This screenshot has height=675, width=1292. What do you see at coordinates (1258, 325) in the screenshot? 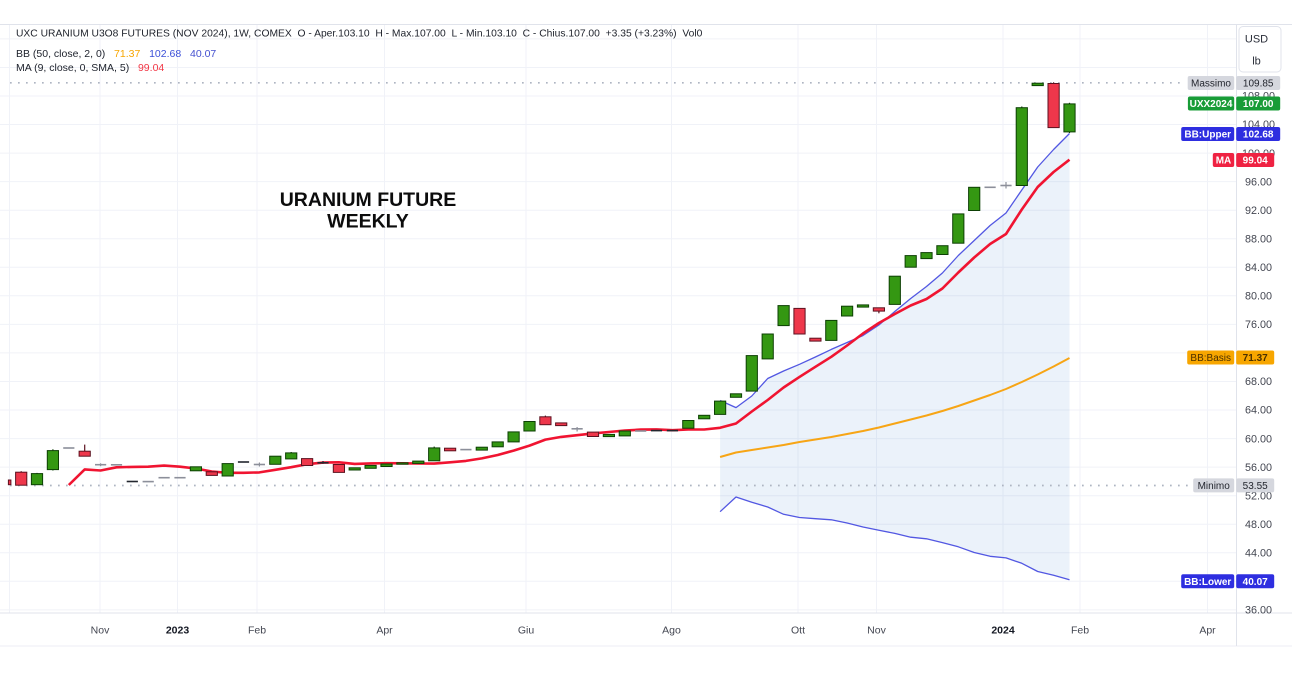
I see `svg-text: 76.00` at bounding box center [1258, 325].